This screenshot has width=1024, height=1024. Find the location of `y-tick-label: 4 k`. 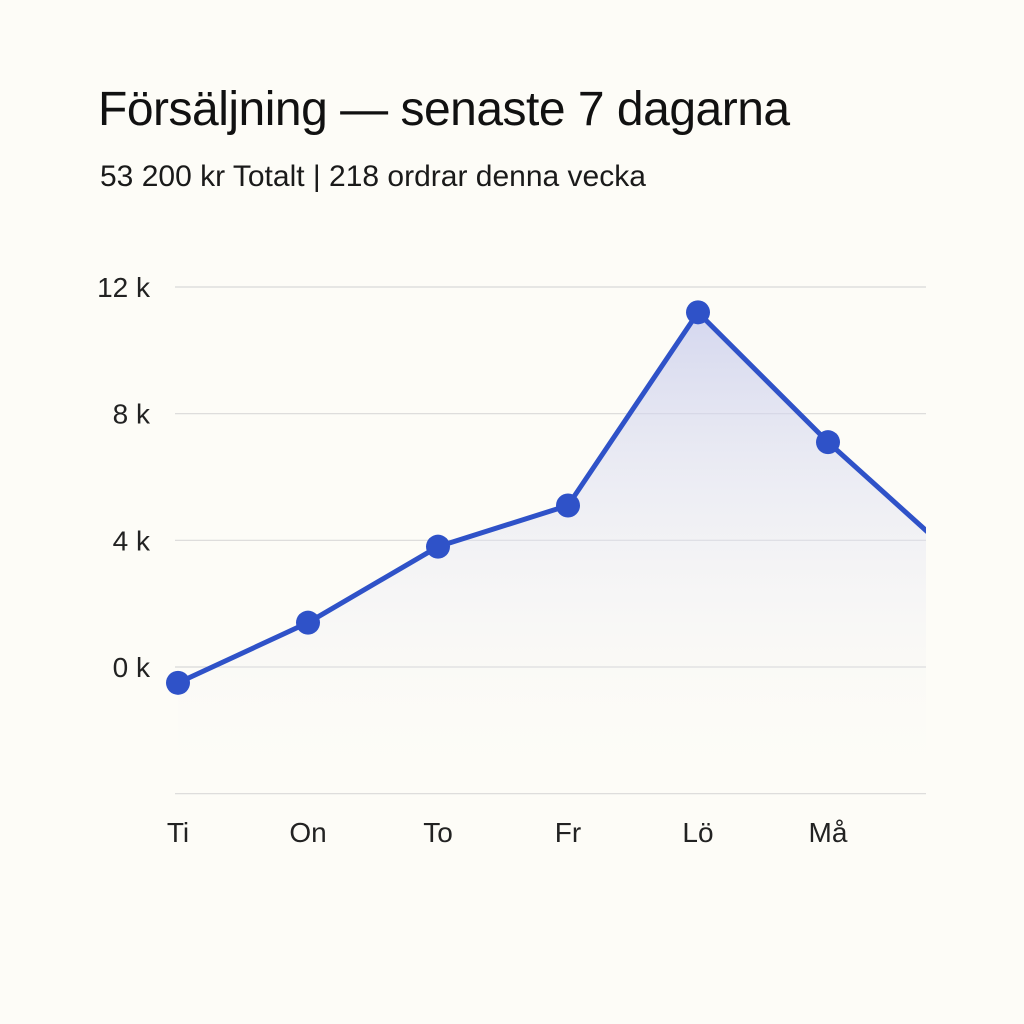

y-tick-label: 4 k is located at coordinates (132, 540).